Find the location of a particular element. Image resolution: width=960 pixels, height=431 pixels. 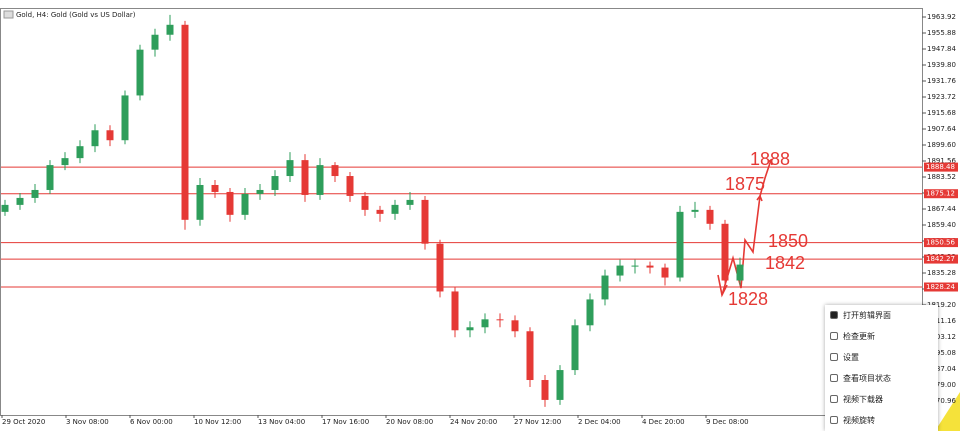

x-tick-label: 3 Nov 08:00 is located at coordinates (87, 422).